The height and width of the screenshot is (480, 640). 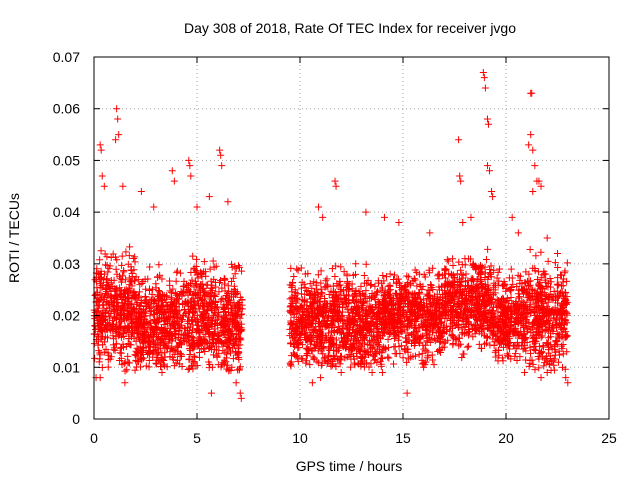 I want to click on y-tick-label: 0.01, so click(x=66, y=367).